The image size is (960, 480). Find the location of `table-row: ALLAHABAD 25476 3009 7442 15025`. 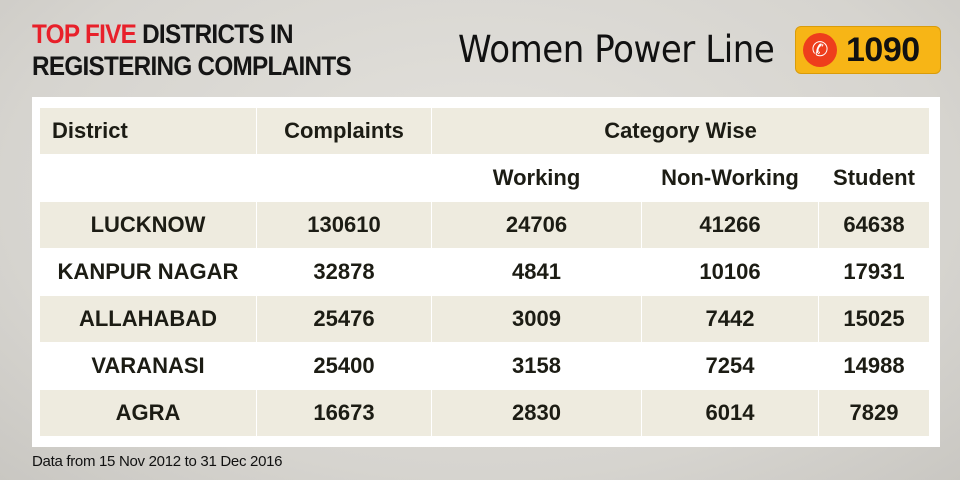

table-row: ALLAHABAD 25476 3009 7442 15025 is located at coordinates (484, 319).